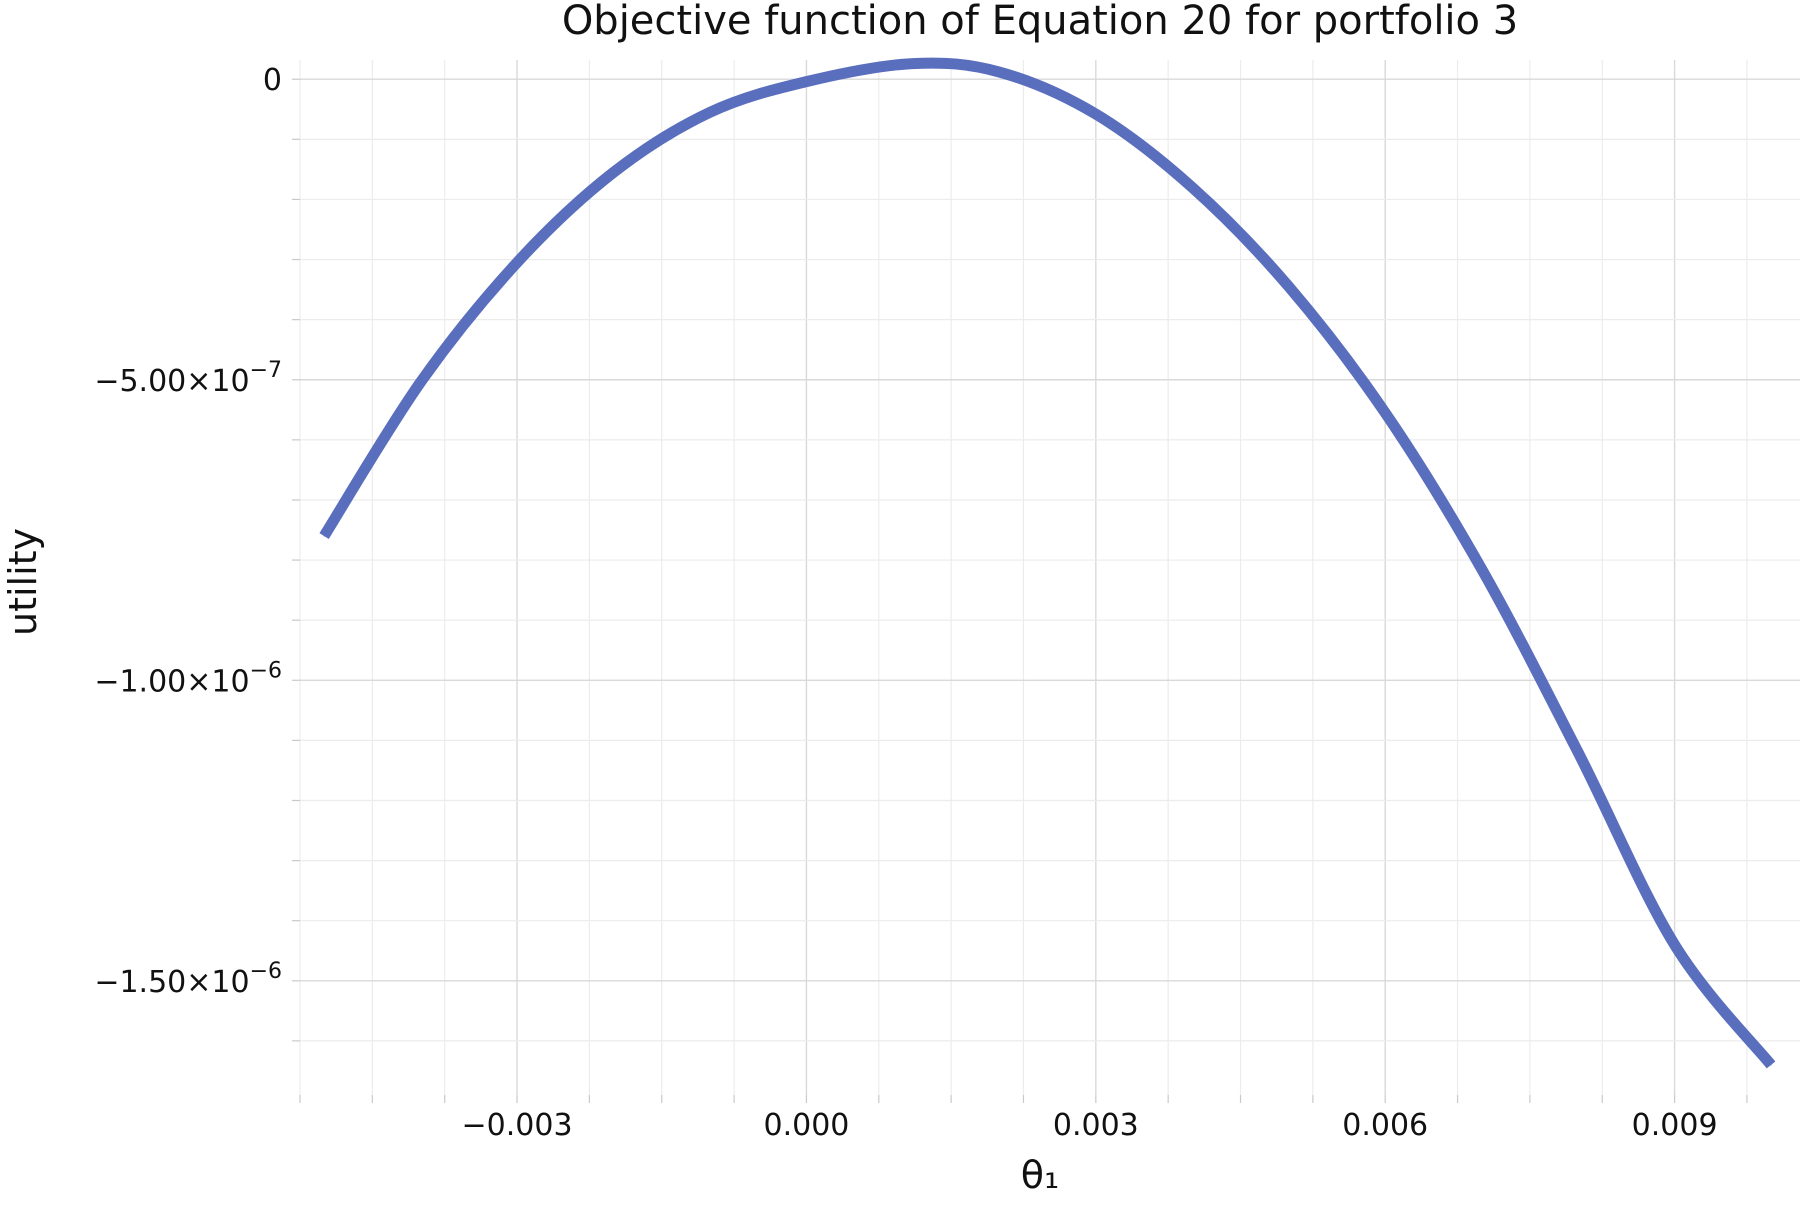  What do you see at coordinates (171, 381) in the screenshot?
I see `y-tick-mantissa: −5.00×10` at bounding box center [171, 381].